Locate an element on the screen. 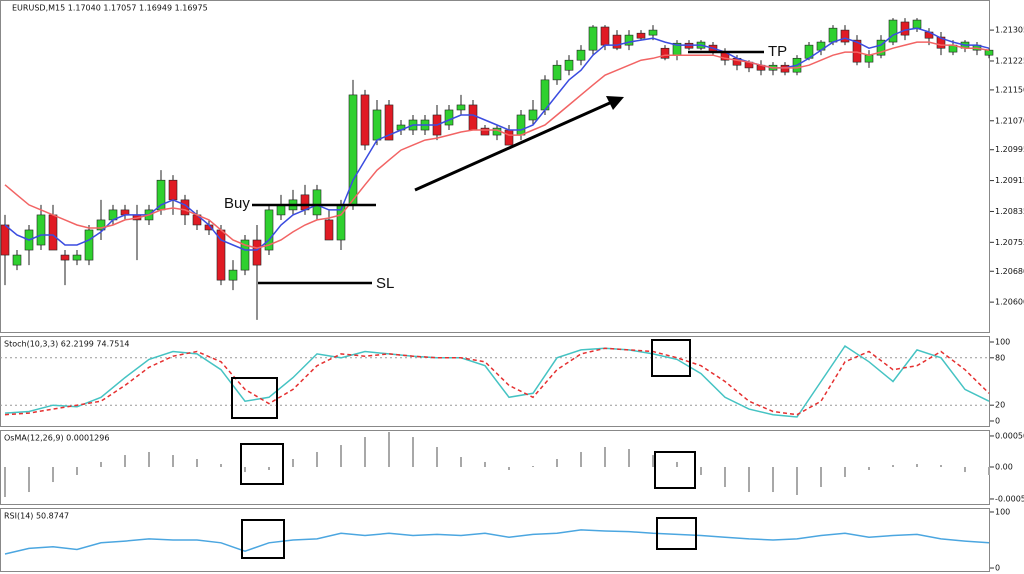 Image resolution: width=1024 pixels, height=574 pixels. trend-arrow is located at coordinates (513, 146).